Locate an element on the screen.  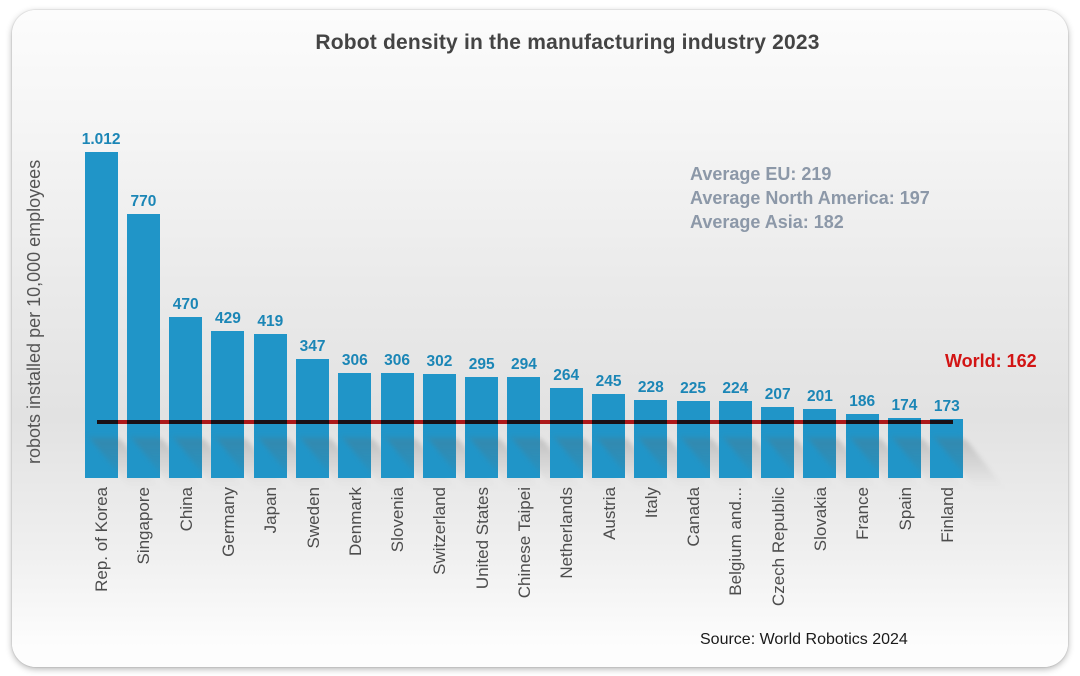
bar-value-label: 264 is located at coordinates (566, 375).